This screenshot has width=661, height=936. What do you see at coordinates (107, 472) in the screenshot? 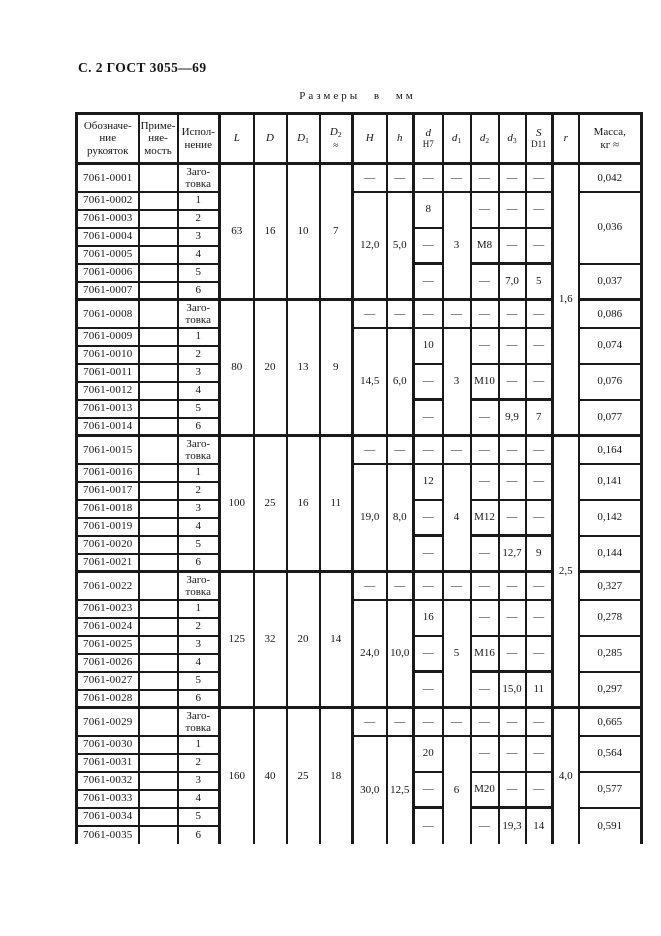
I see `designation-cell: 7061-0016` at bounding box center [107, 472].